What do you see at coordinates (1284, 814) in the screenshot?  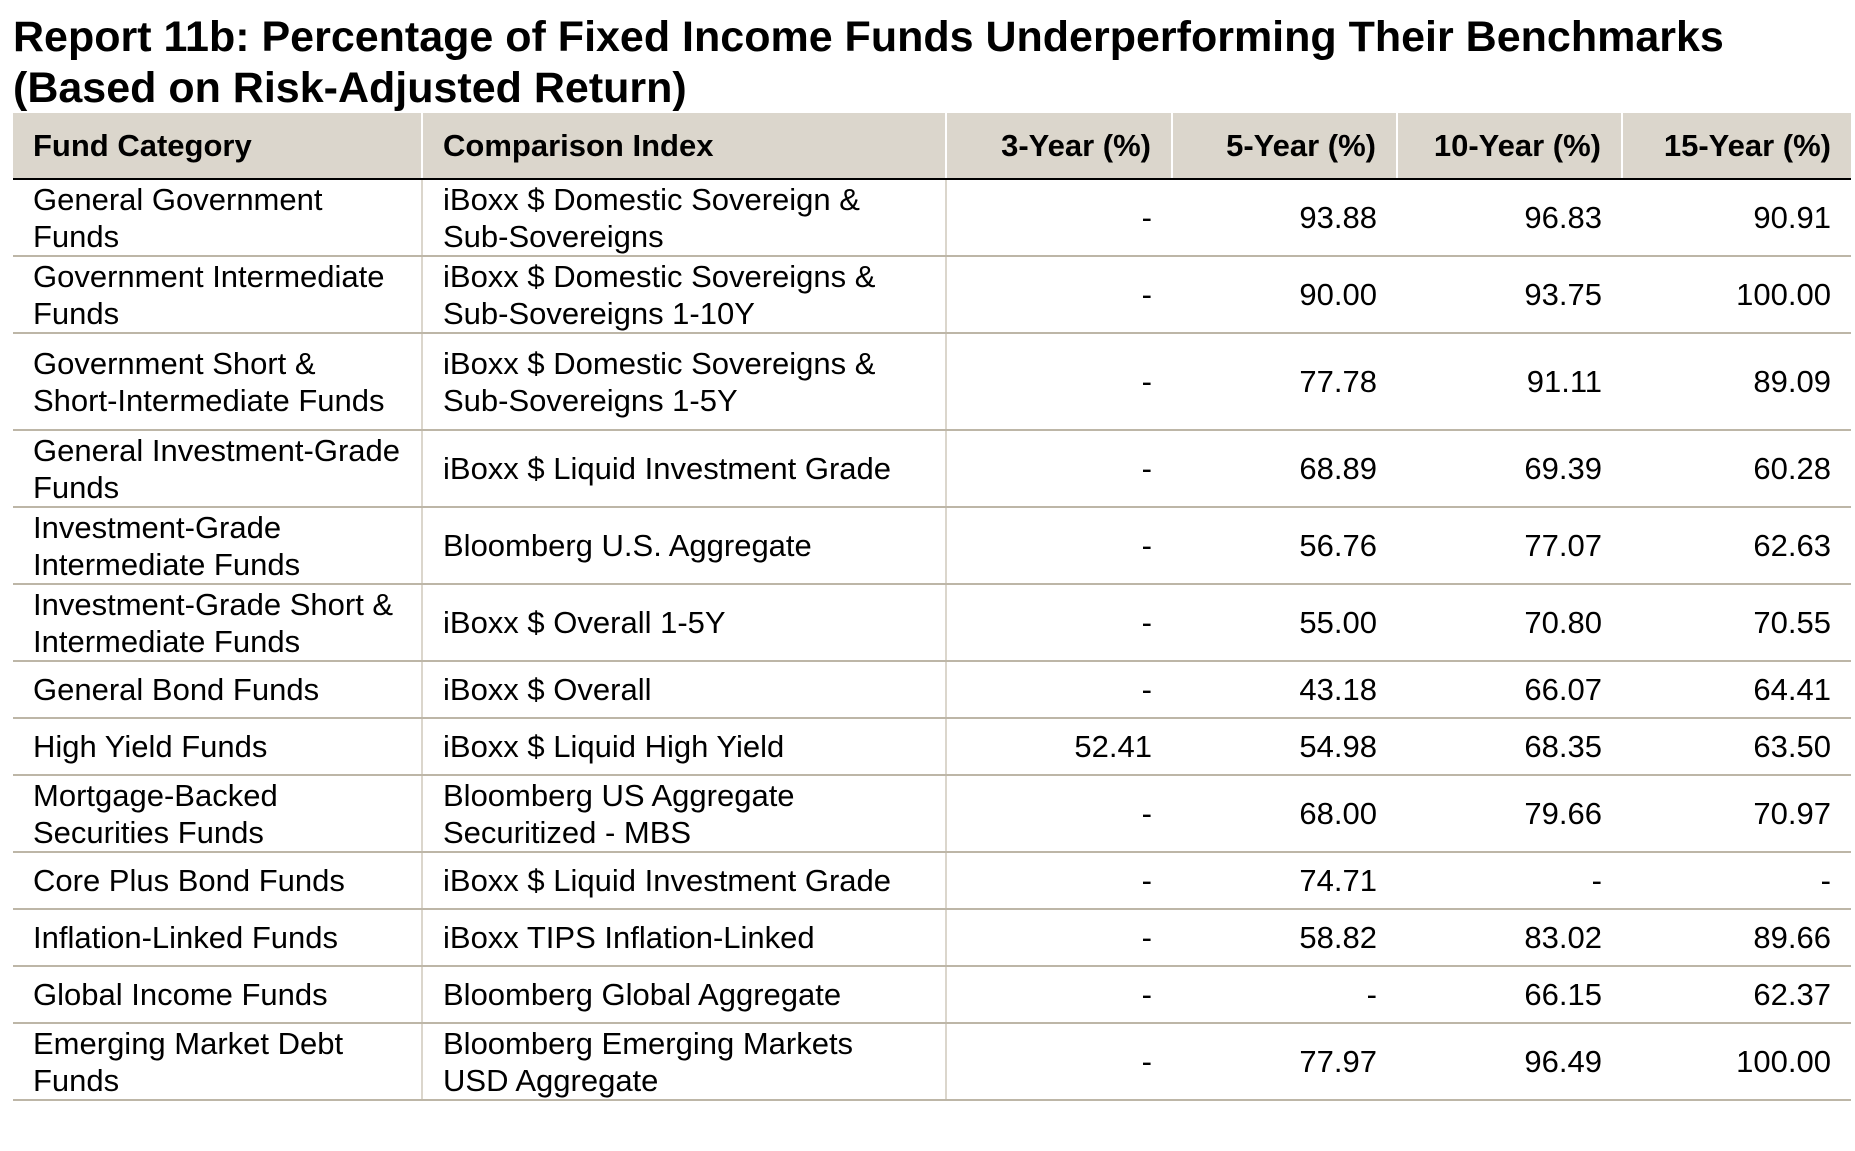 I see `five-year-value-cell: 68.00` at bounding box center [1284, 814].